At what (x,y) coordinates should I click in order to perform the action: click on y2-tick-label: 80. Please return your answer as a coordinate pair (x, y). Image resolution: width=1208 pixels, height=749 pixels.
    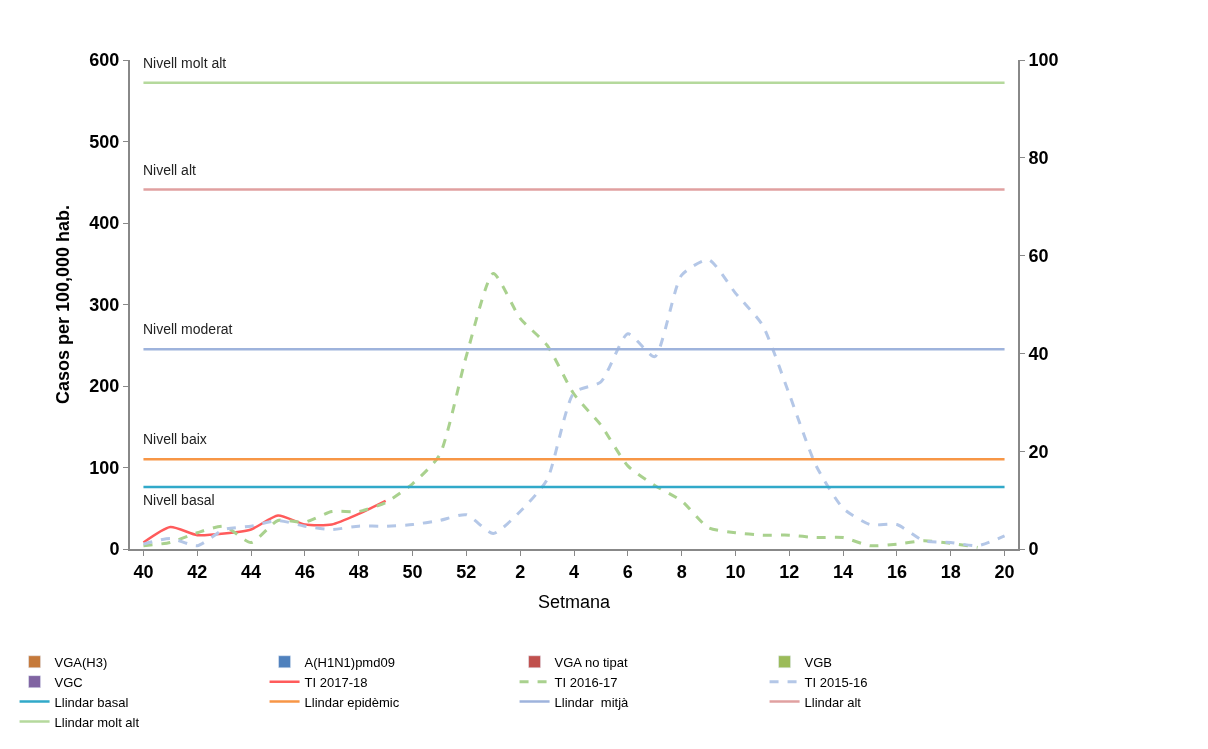
    Looking at the image, I should click on (1038, 158).